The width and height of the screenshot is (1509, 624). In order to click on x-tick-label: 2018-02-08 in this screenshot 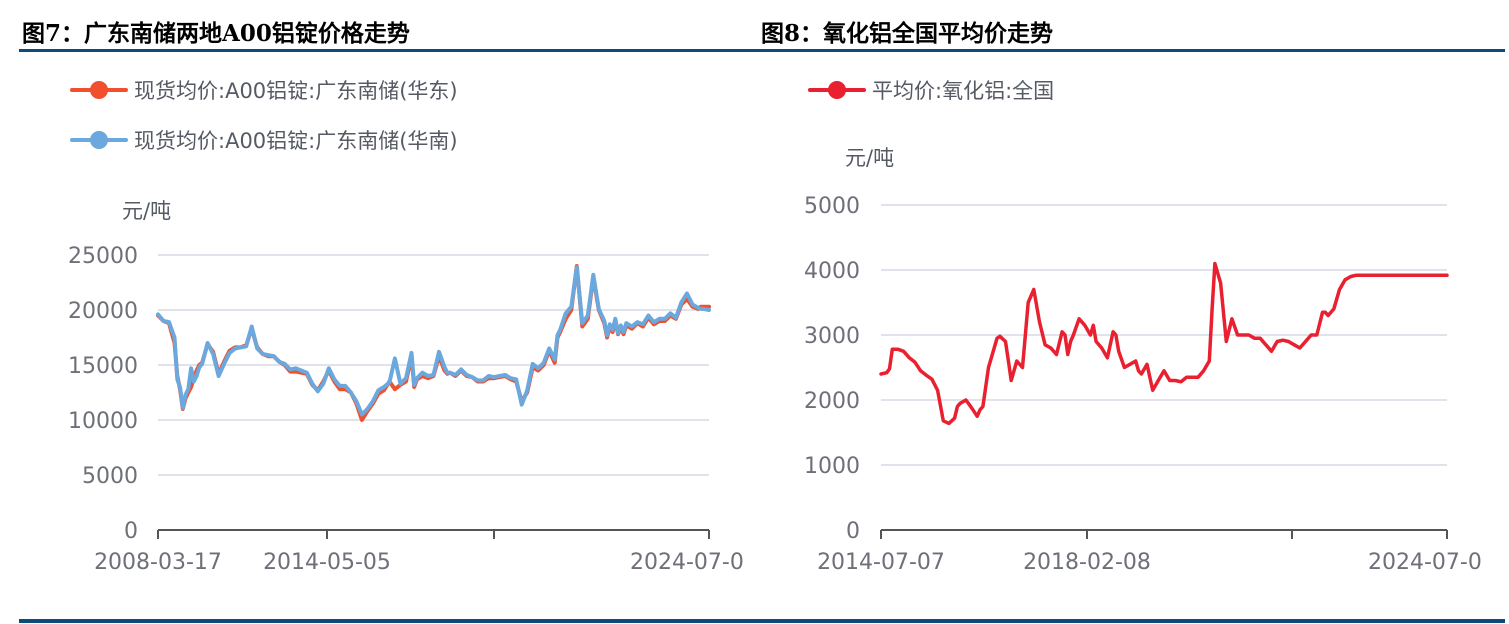, I will do `click(1087, 562)`.